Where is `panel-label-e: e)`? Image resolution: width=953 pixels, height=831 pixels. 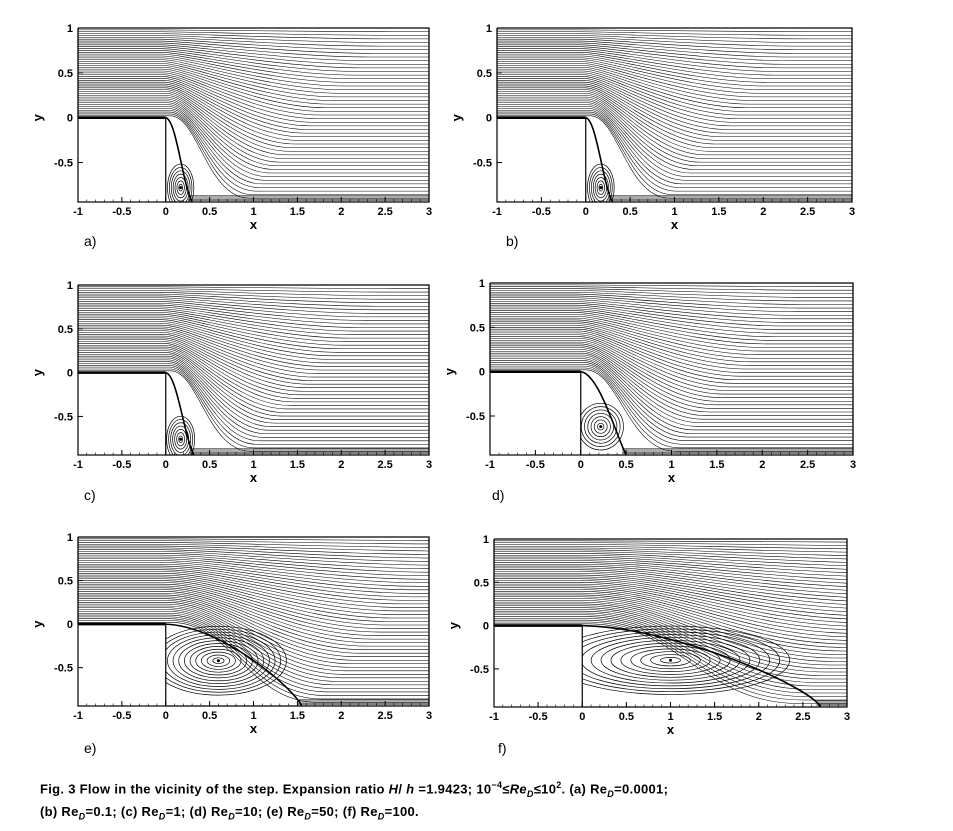 panel-label-e: e) is located at coordinates (90, 748).